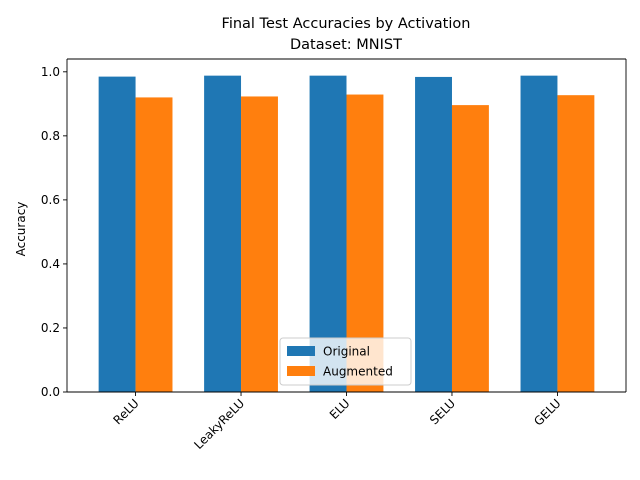 The image size is (640, 480). I want to click on bar-original-relu, so click(117, 234).